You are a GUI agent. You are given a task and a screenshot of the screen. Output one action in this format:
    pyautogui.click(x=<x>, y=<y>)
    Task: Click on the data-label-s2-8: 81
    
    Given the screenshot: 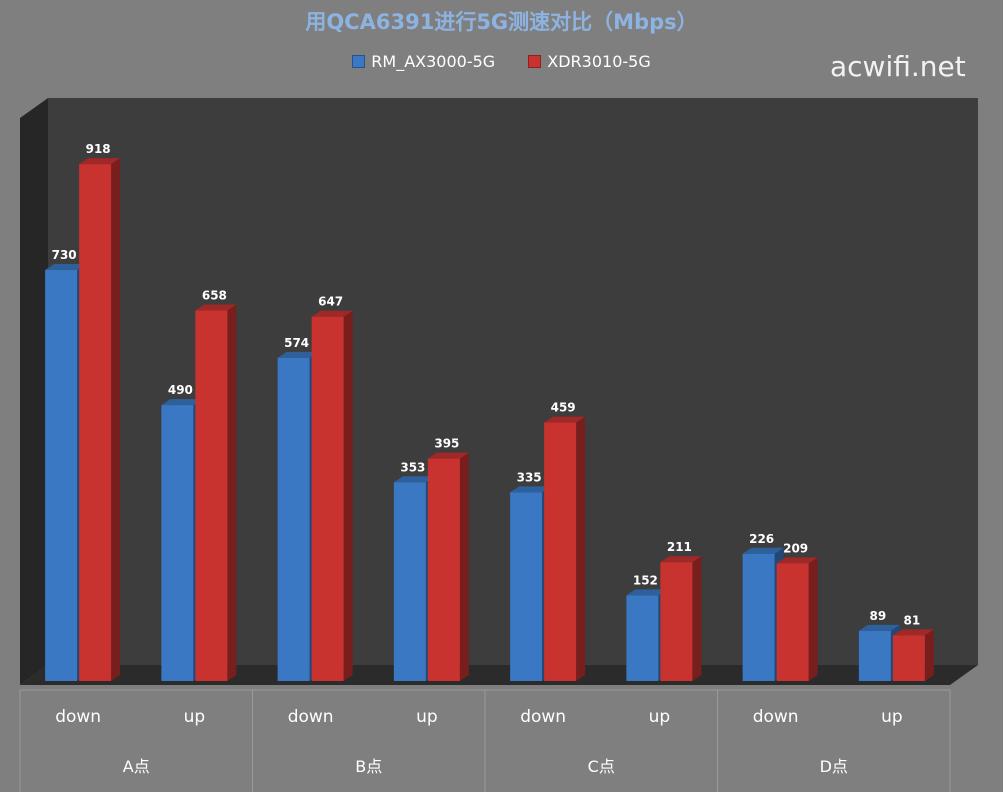 What is the action you would take?
    pyautogui.click(x=912, y=620)
    